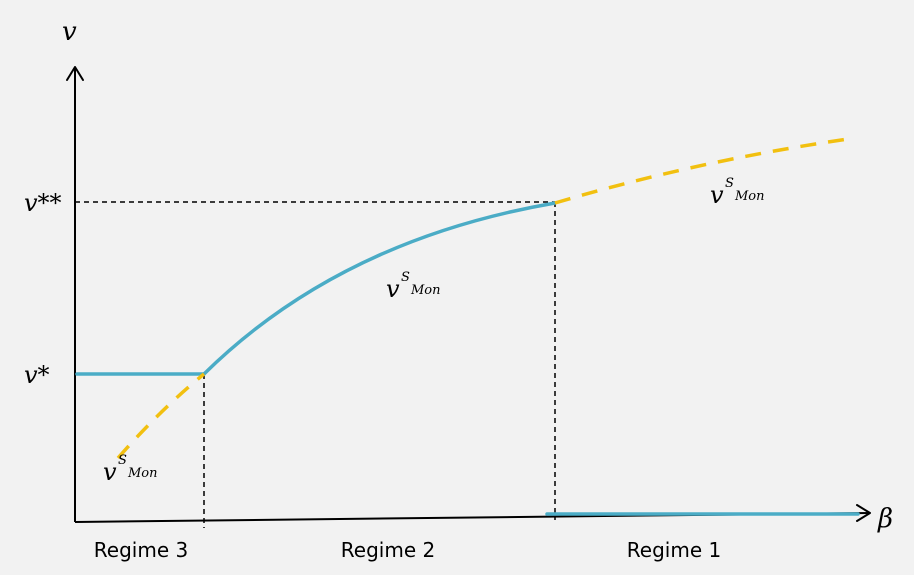  Describe the element at coordinates (405, 277) in the screenshot. I see `curve-label-mid-sup: S` at that location.